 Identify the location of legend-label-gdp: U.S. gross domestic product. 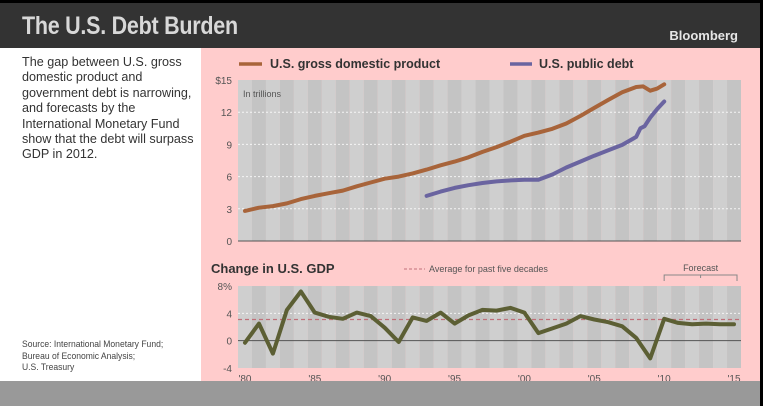
(355, 64).